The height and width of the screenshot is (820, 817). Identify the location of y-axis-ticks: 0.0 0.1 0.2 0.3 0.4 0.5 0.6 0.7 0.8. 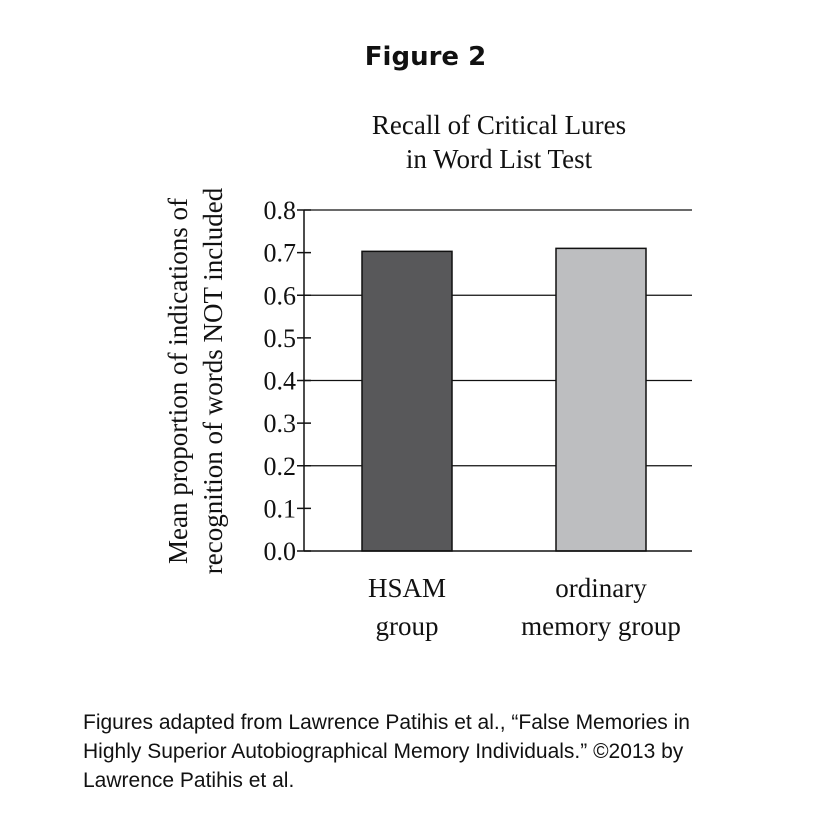
(287, 381).